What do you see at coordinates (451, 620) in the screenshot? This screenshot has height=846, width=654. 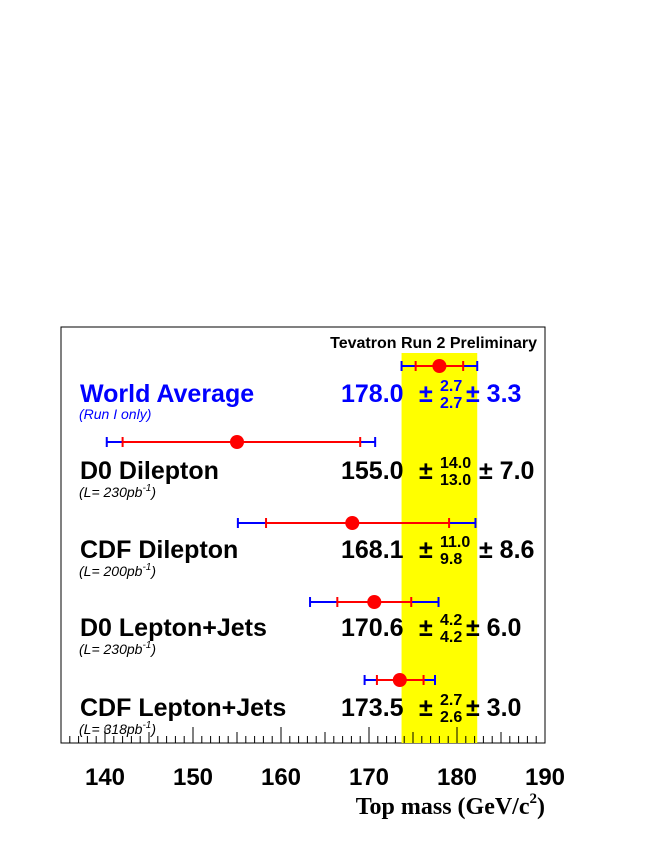 I see `row-stat-up: 4.2` at bounding box center [451, 620].